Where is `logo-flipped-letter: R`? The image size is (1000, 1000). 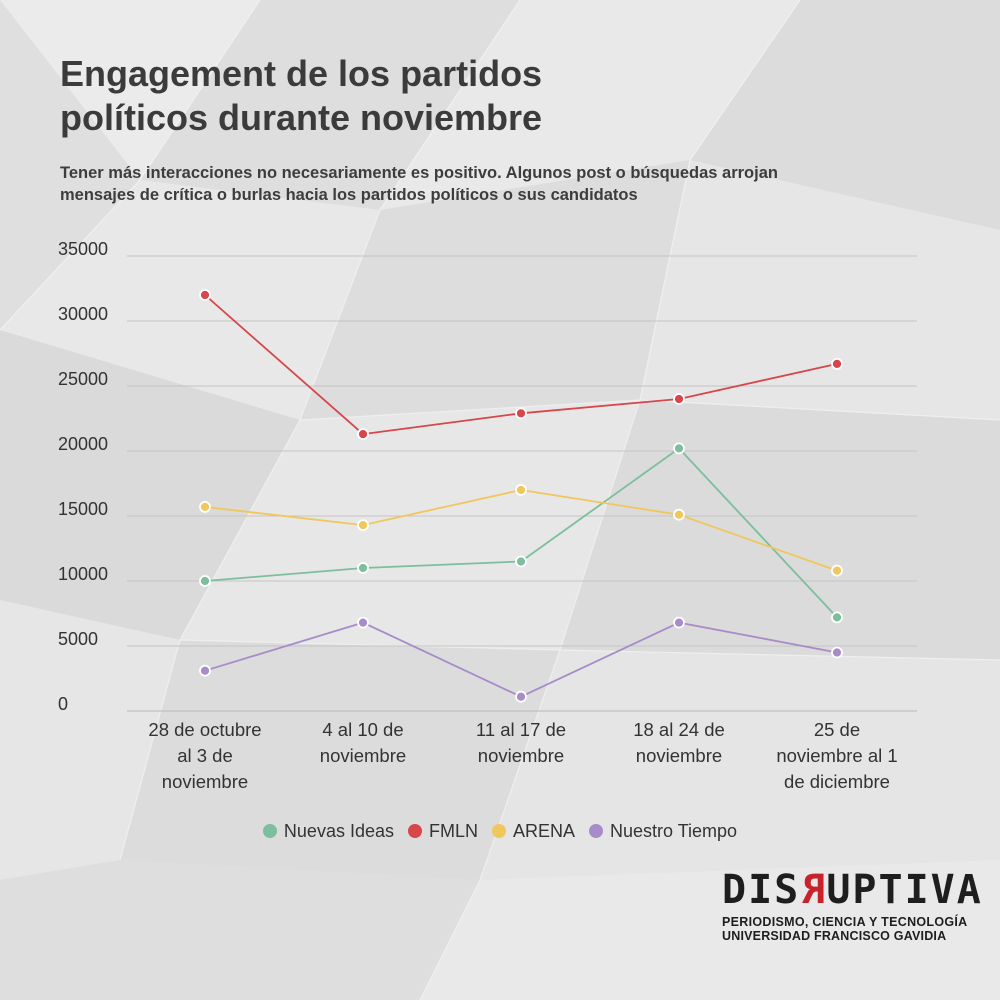
logo-flipped-letter: R is located at coordinates (813, 890).